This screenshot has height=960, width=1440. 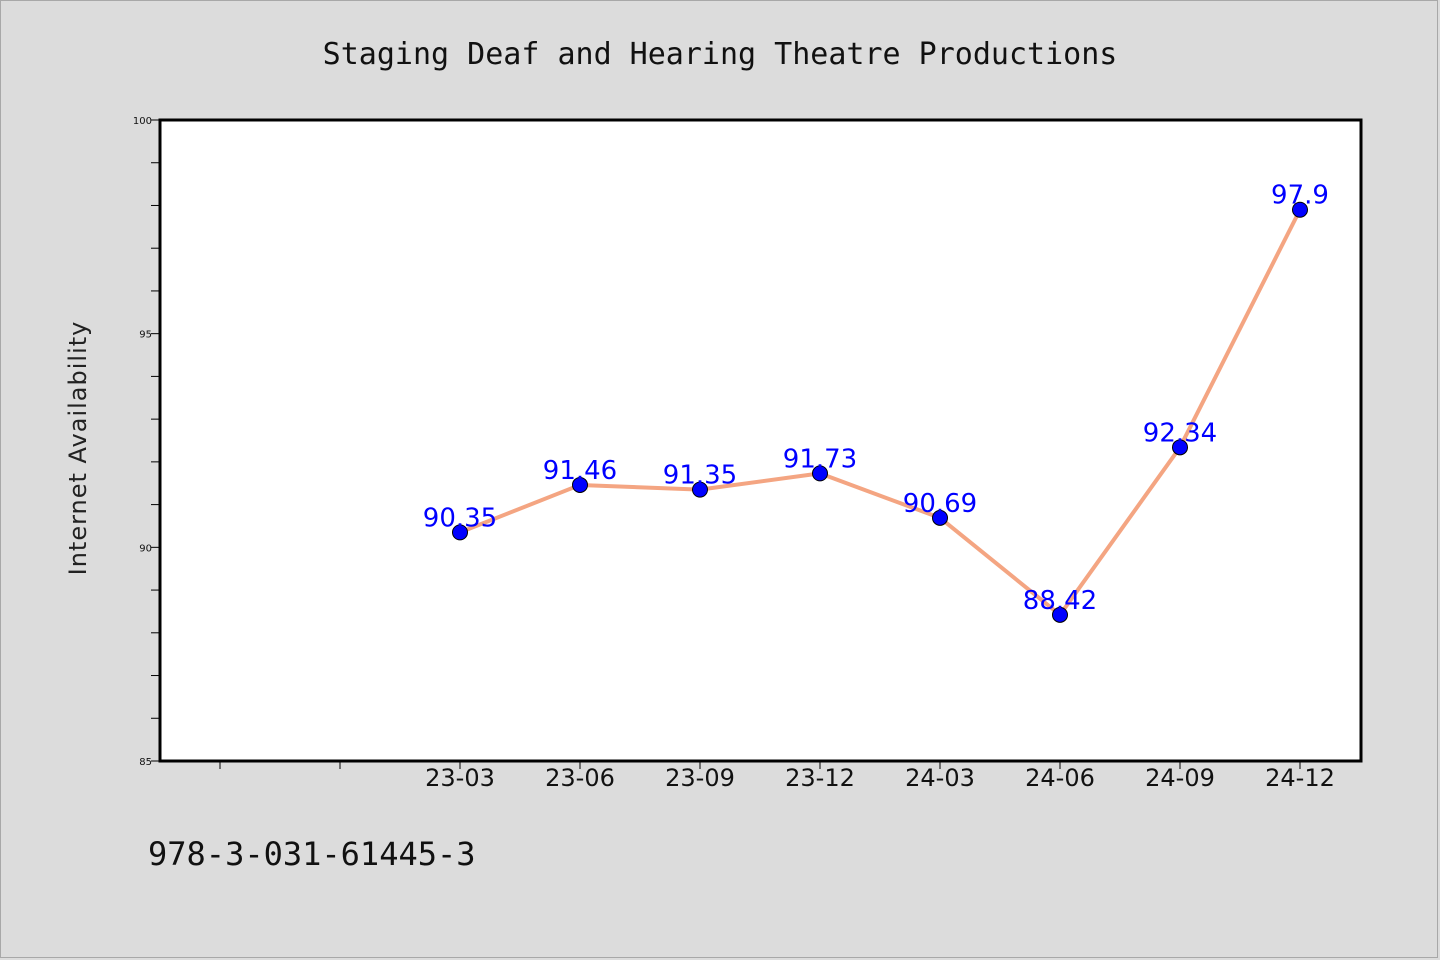 I want to click on data-label: 91.35, so click(x=700, y=476).